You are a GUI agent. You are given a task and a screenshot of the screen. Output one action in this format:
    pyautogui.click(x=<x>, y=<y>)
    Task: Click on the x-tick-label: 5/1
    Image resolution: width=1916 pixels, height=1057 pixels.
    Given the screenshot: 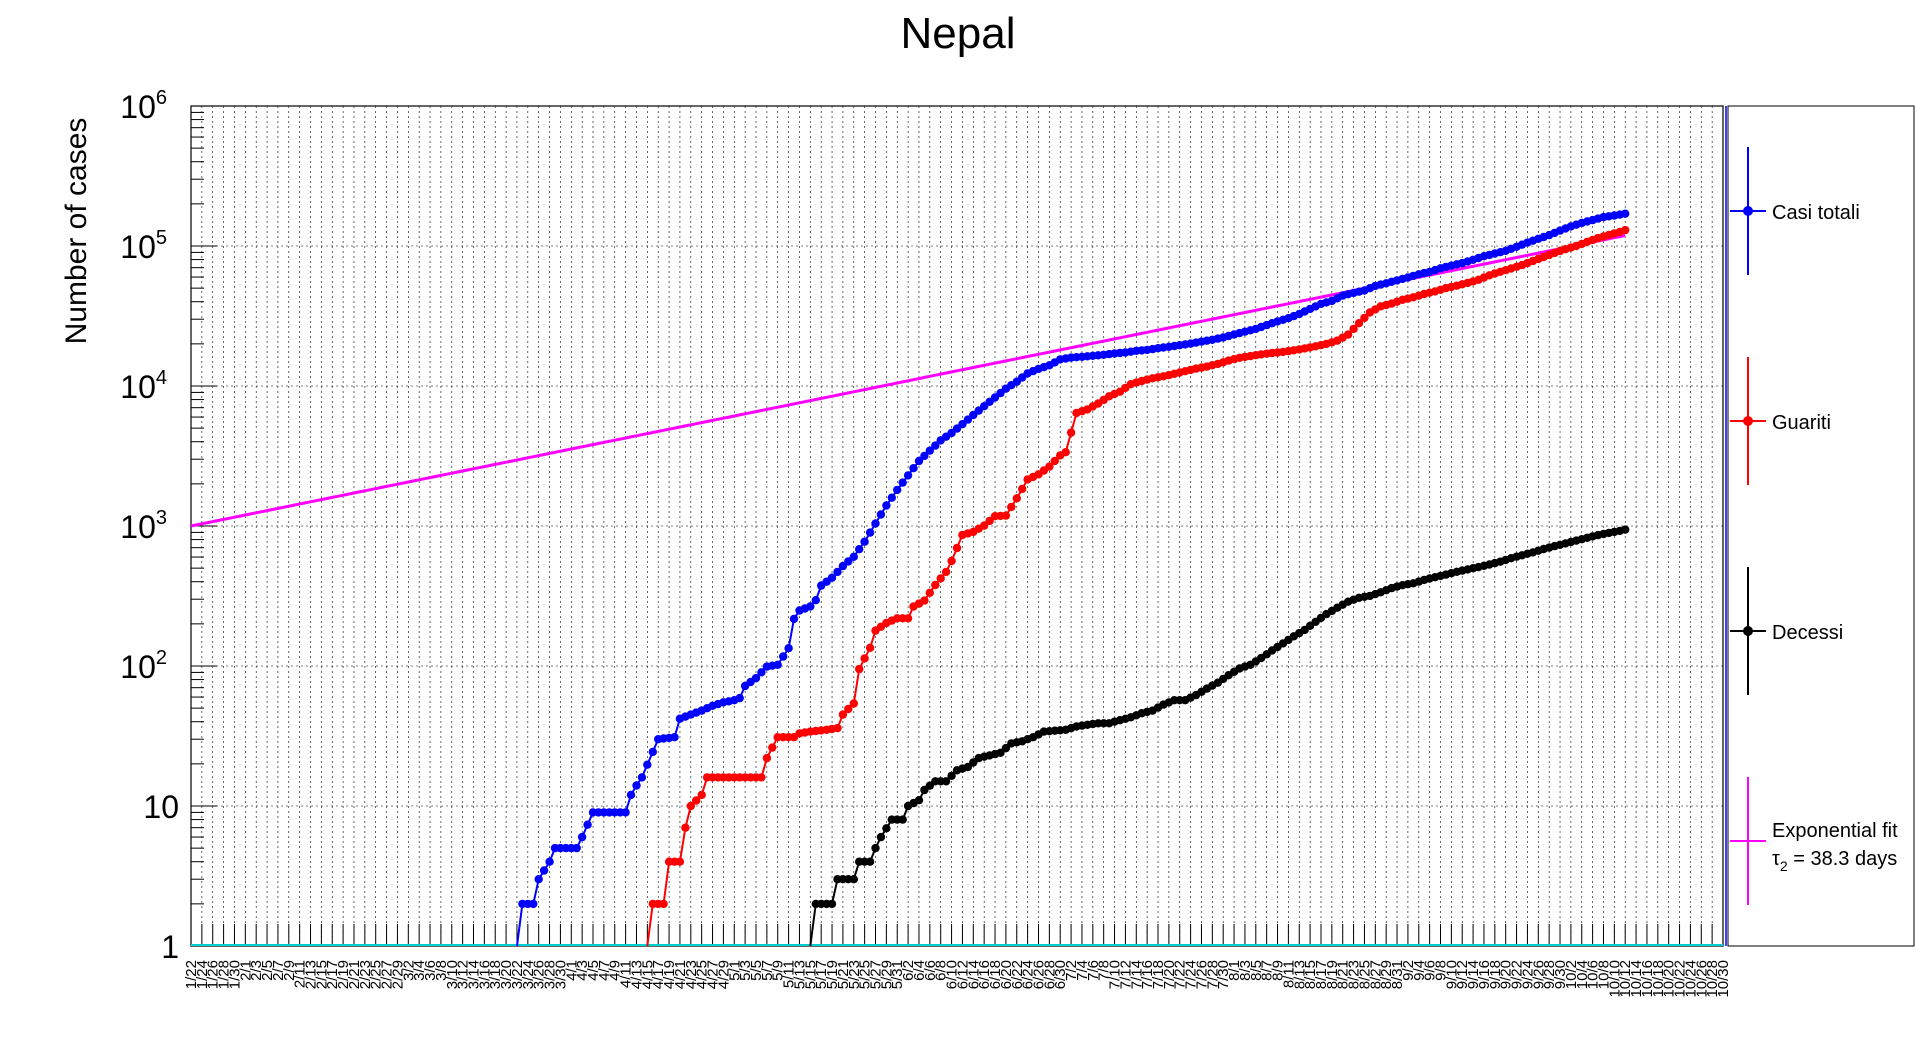 What is the action you would take?
    pyautogui.click(x=734, y=970)
    